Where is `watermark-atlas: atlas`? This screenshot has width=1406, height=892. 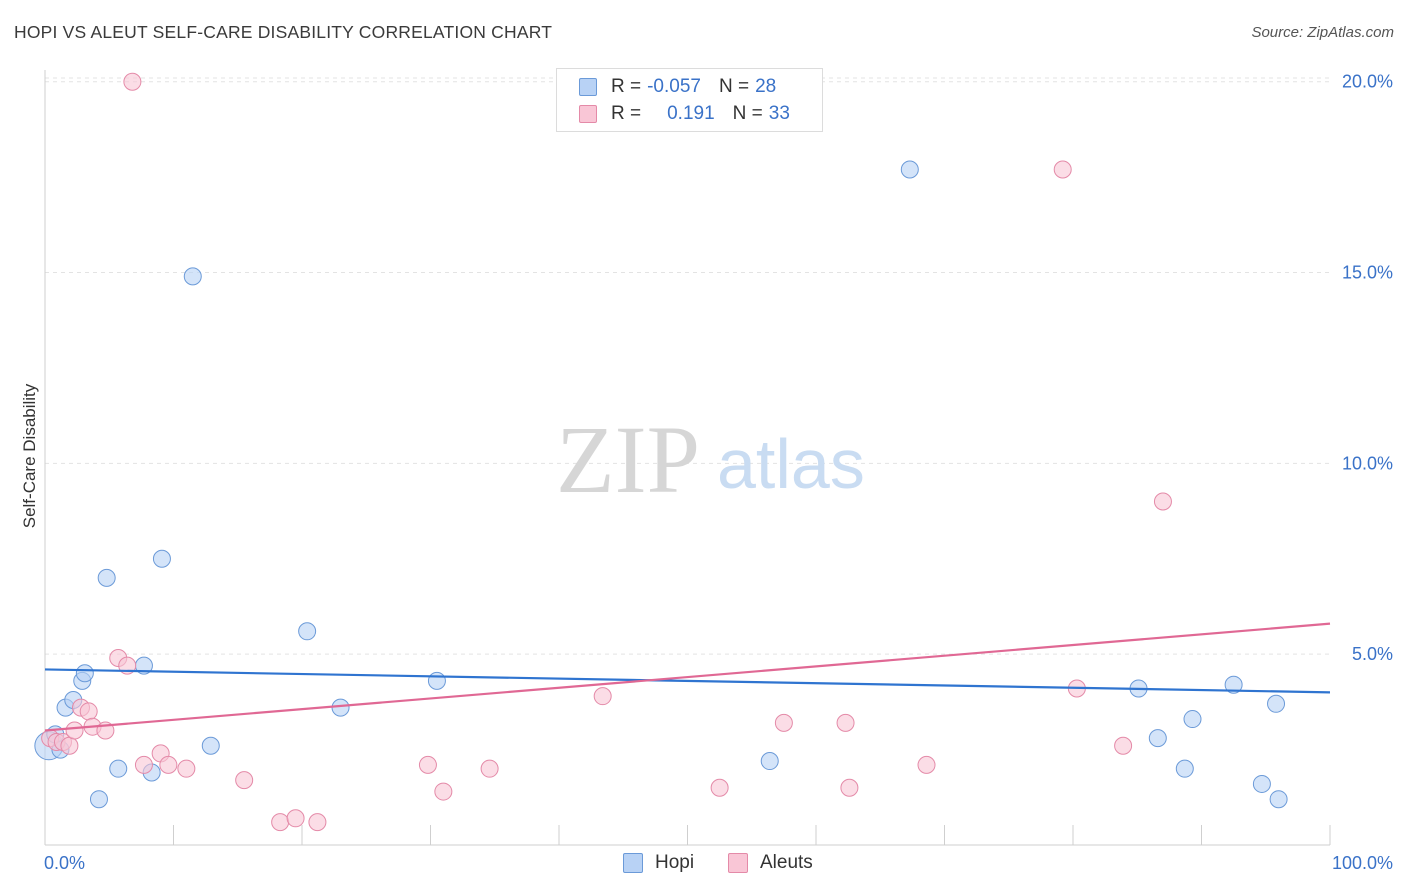 watermark-atlas: atlas is located at coordinates (791, 464).